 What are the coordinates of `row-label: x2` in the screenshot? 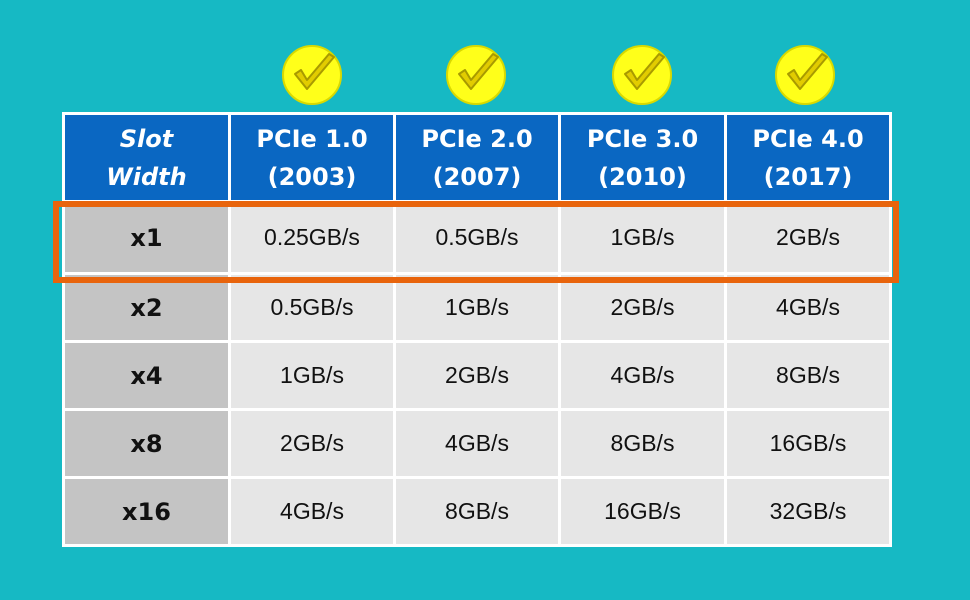 It's located at (146, 307).